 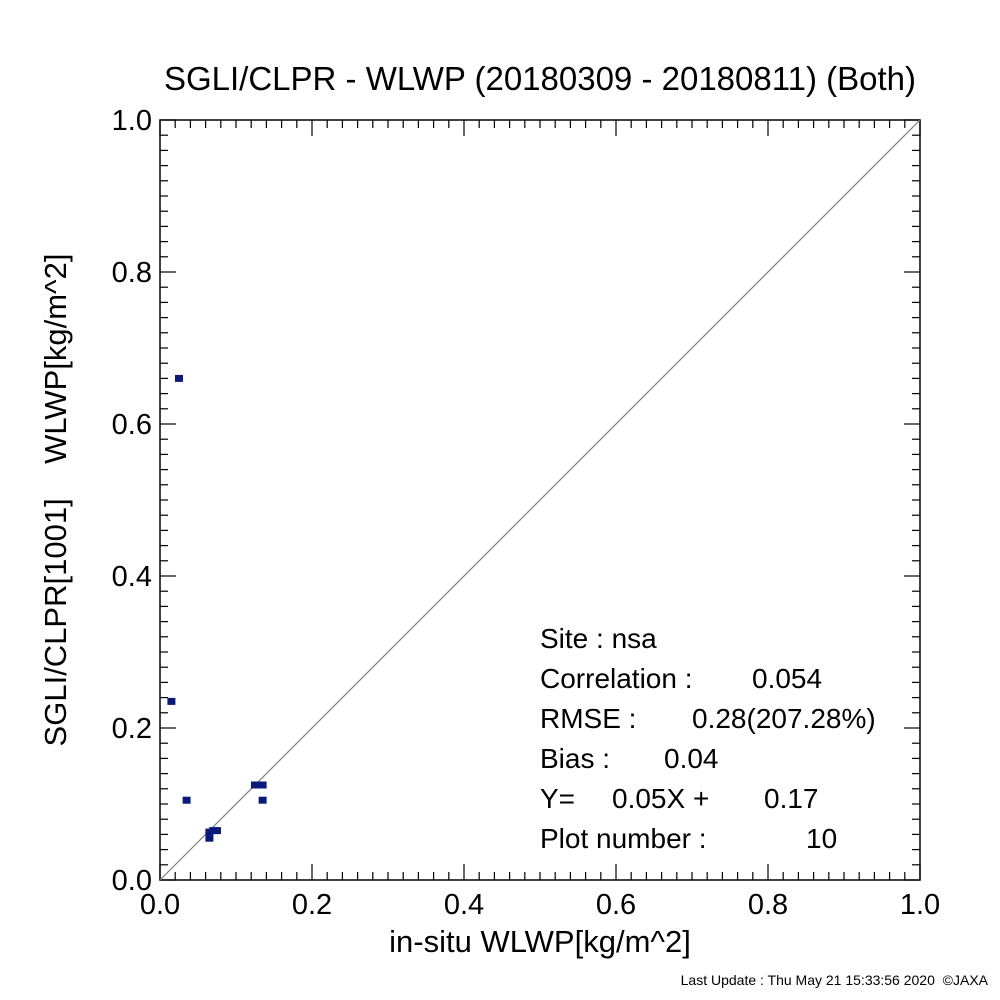 What do you see at coordinates (132, 881) in the screenshot?
I see `y-tick-label: 0.0` at bounding box center [132, 881].